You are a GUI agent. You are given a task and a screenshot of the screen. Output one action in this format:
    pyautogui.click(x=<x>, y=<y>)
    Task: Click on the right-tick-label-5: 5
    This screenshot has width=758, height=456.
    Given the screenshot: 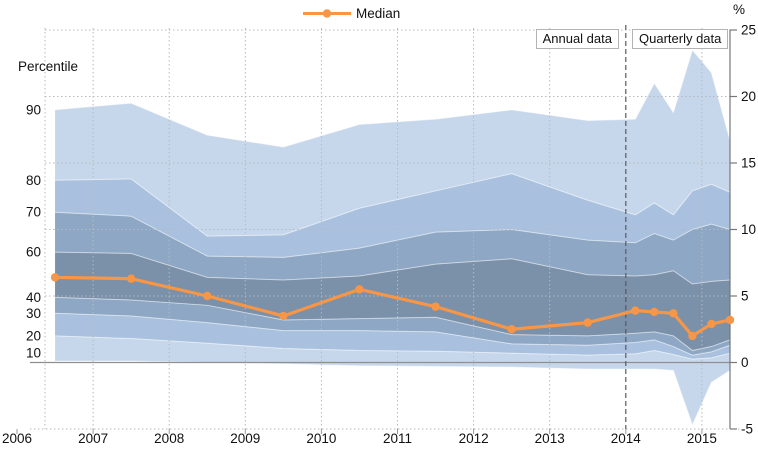 What is the action you would take?
    pyautogui.click(x=745, y=296)
    